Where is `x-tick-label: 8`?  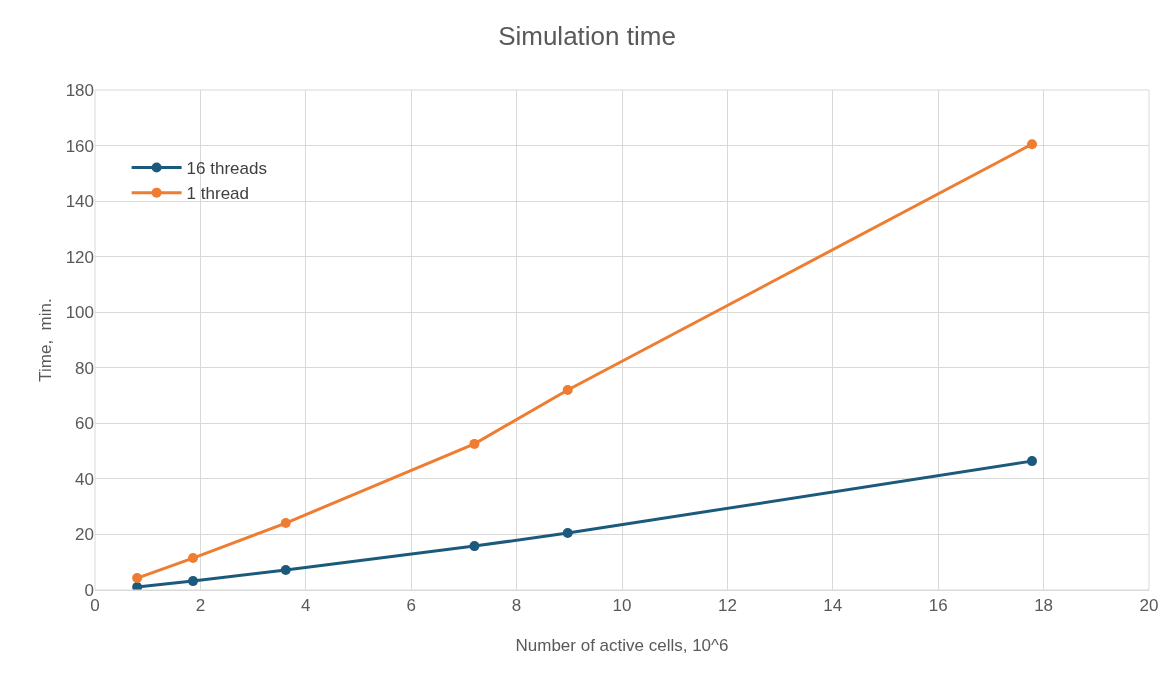 x-tick-label: 8 is located at coordinates (516, 606).